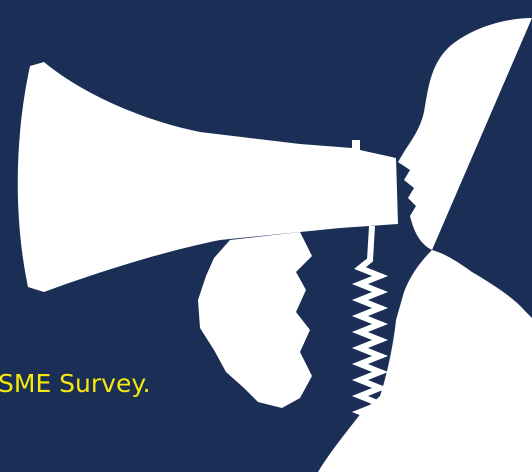  I want to click on megaphone-lip, so click(86, 106).